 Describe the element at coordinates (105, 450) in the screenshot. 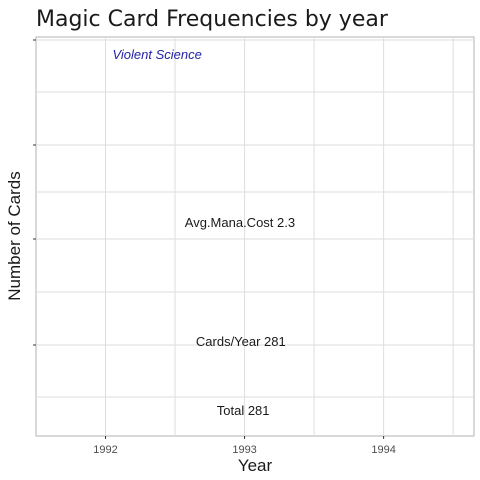

I see `x-tick-label: 1992` at that location.